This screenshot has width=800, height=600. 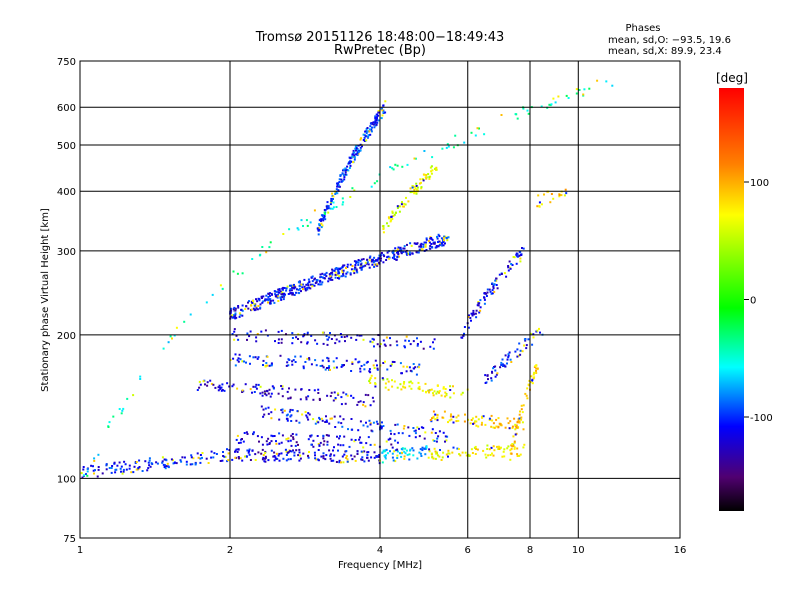 I want to click on x-tick-label: 4, so click(x=380, y=550).